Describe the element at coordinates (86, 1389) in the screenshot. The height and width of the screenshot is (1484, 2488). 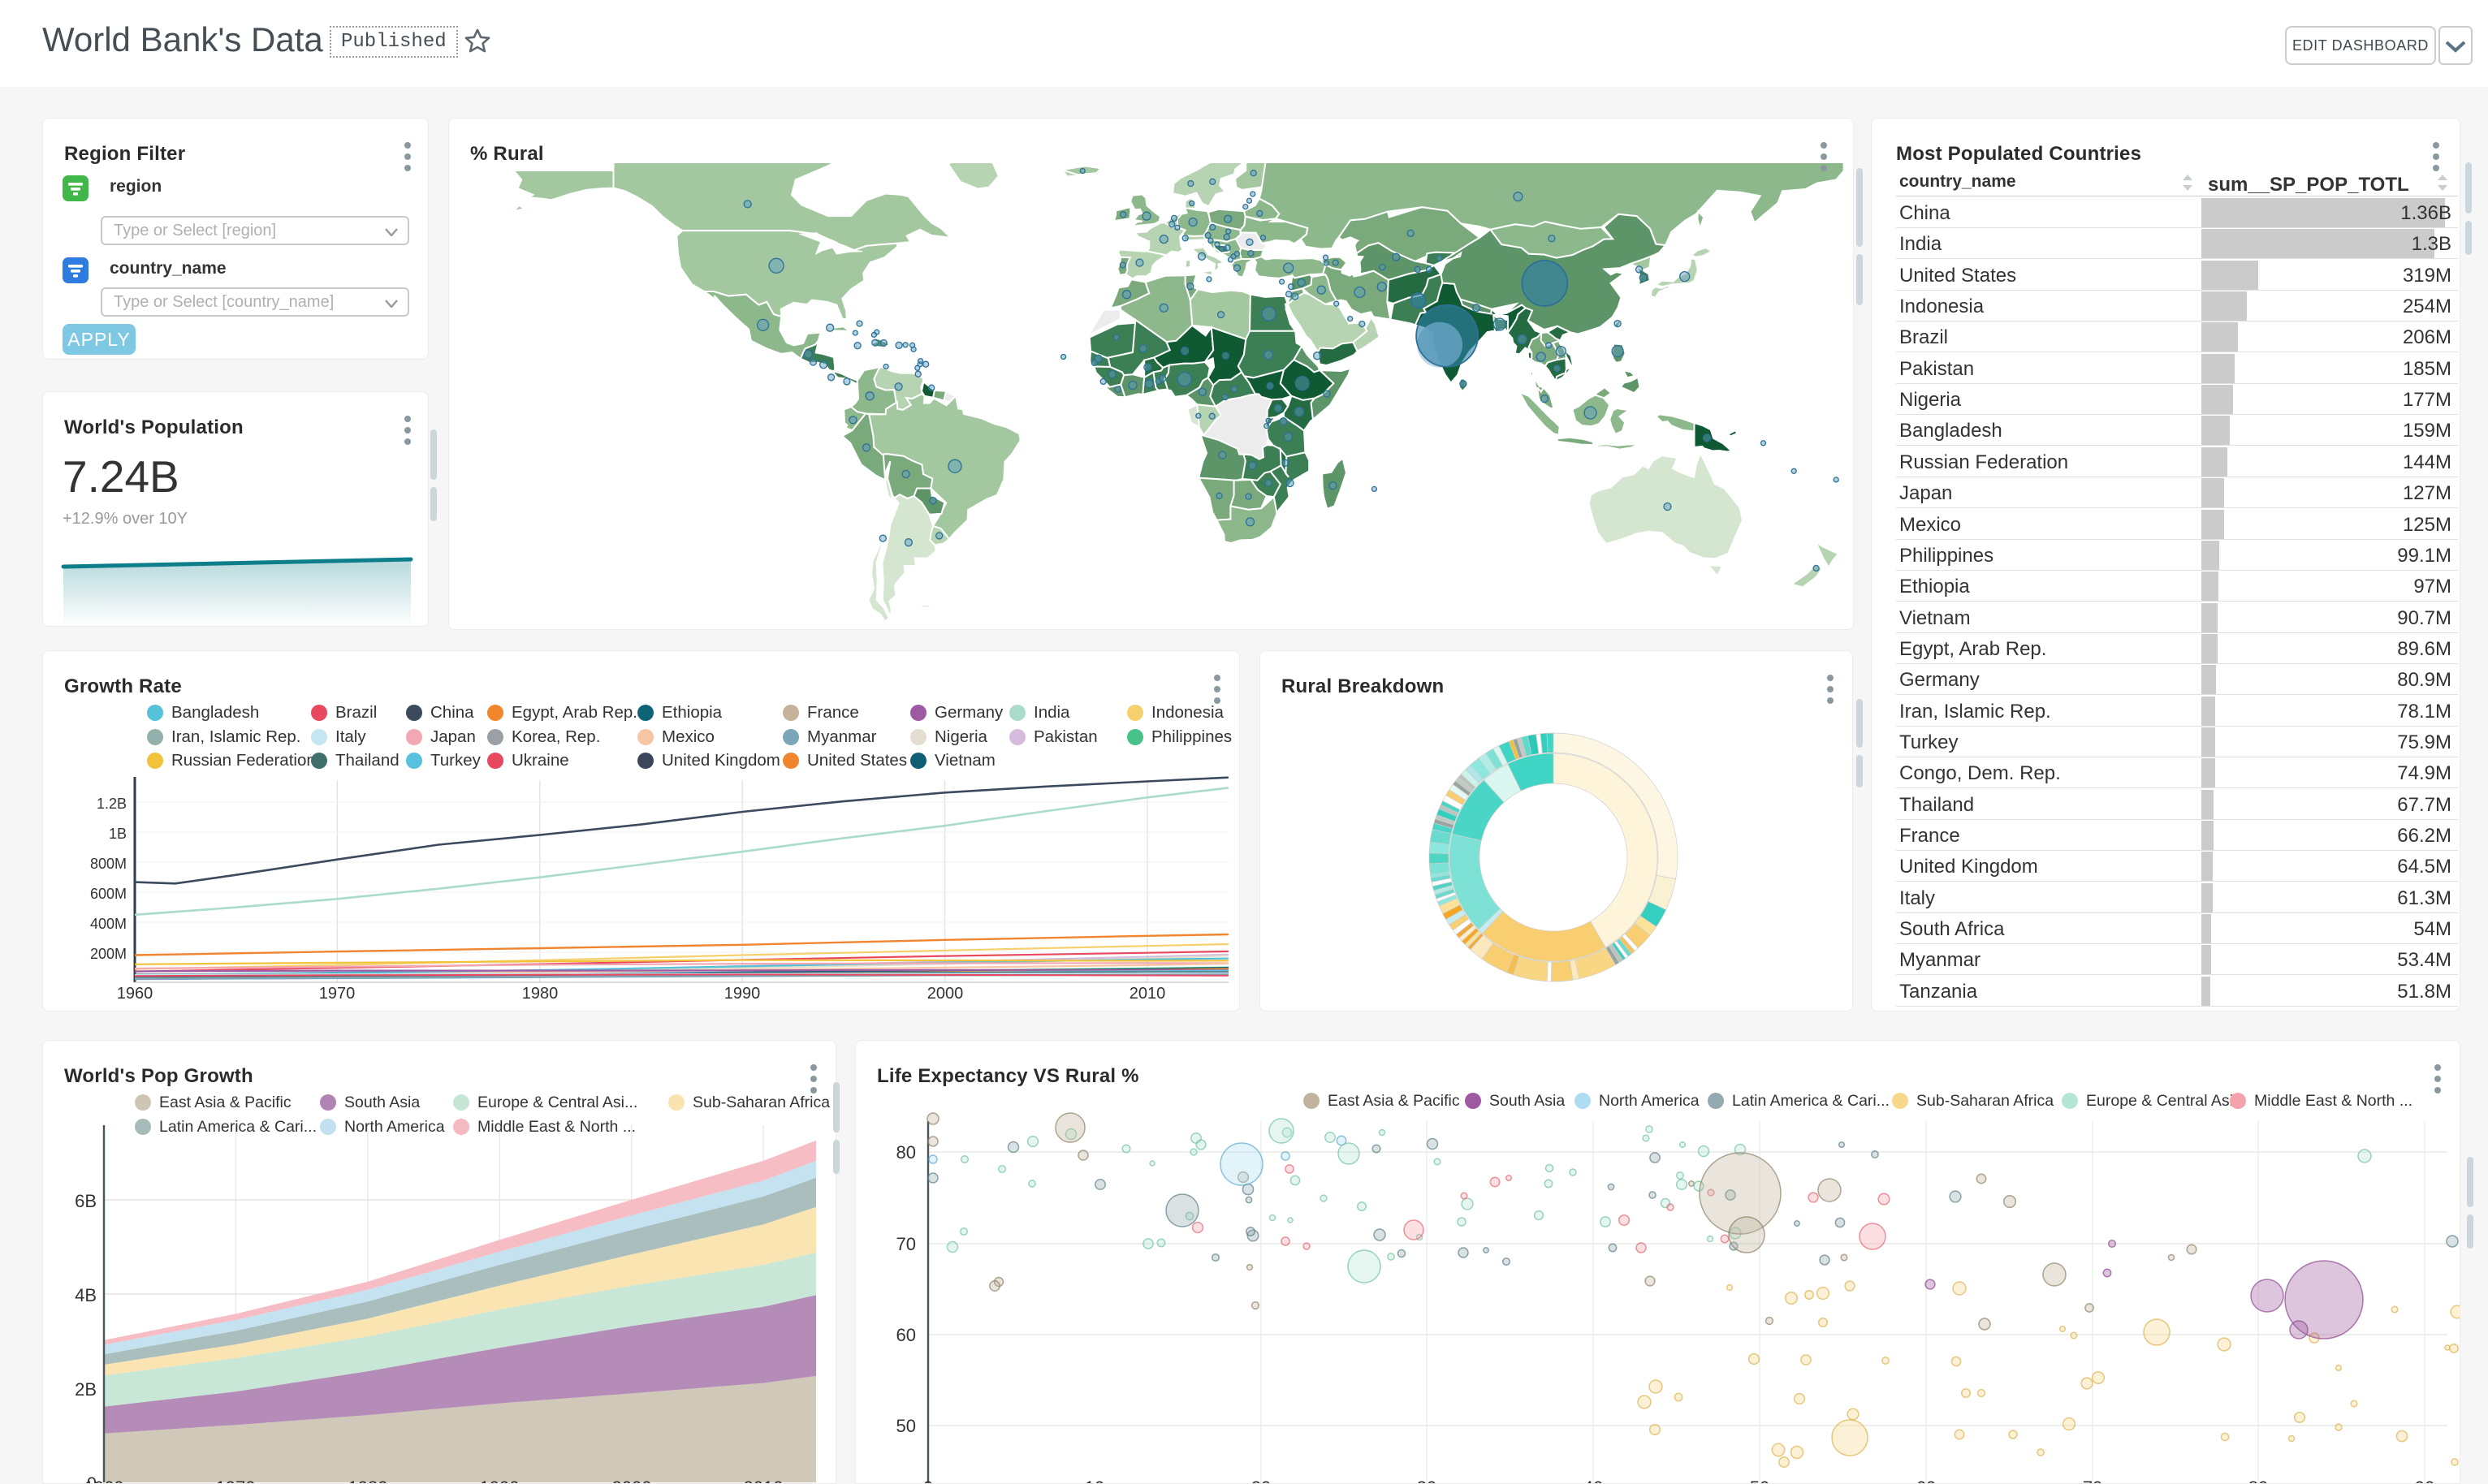
I see `svg-text: 2B` at that location.